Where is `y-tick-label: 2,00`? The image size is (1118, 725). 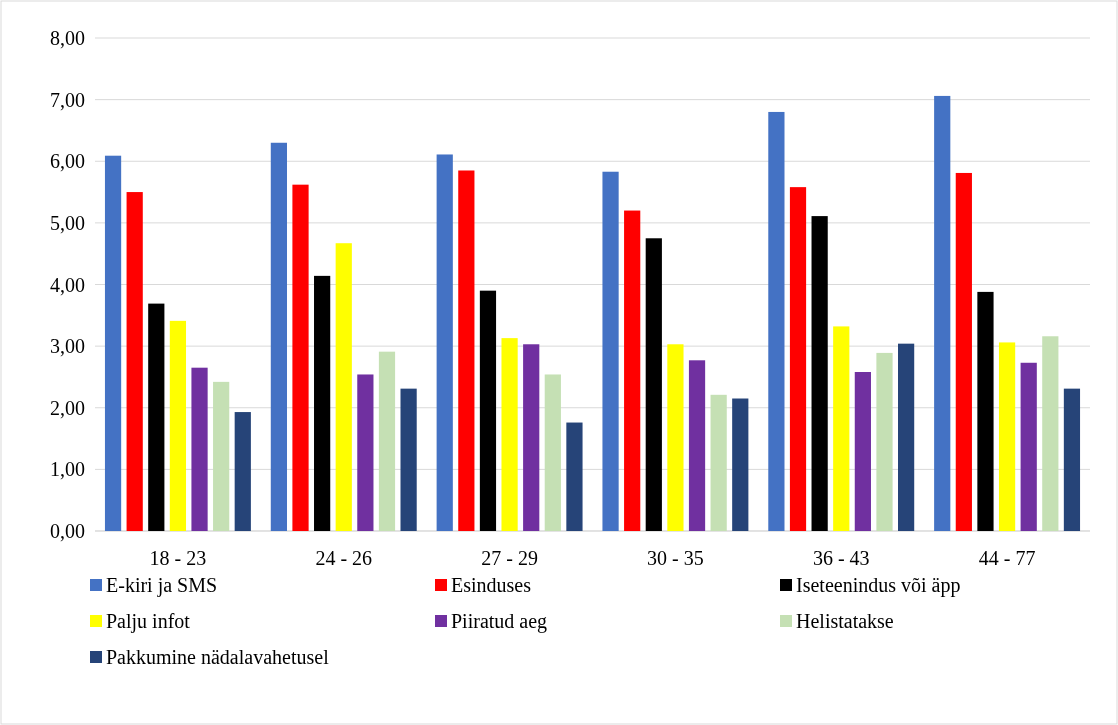 y-tick-label: 2,00 is located at coordinates (67, 407).